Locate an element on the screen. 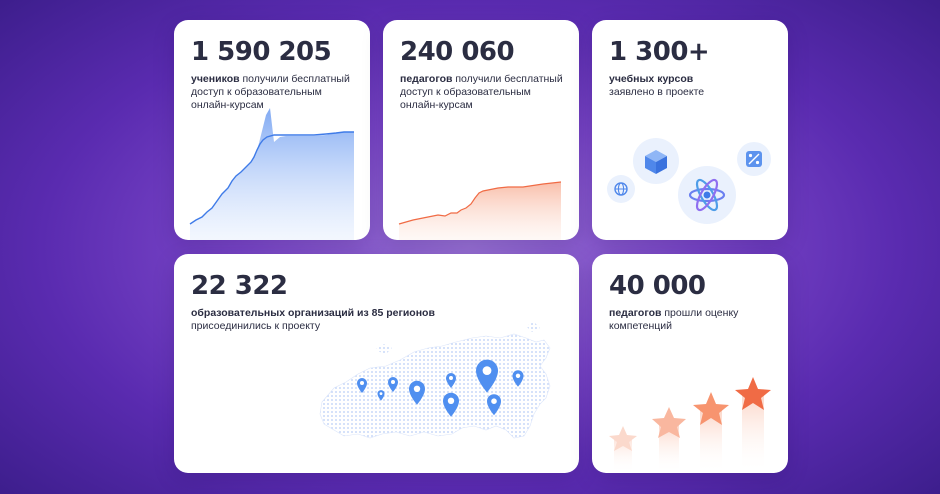 The height and width of the screenshot is (494, 940). assessment-description: педагогов прошли оценку компетенций is located at coordinates (676, 320).